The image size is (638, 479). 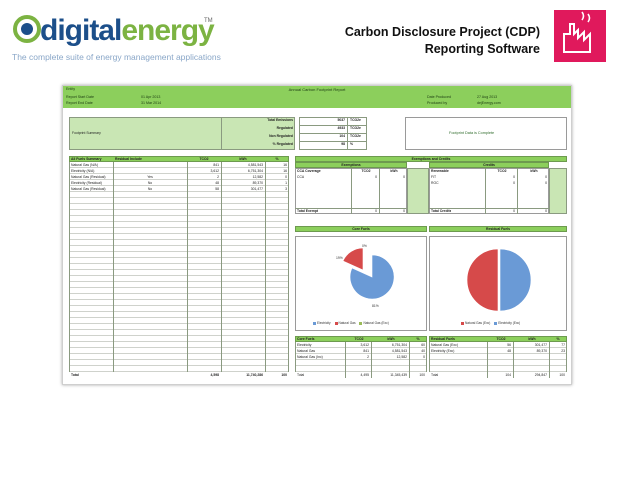 I want to click on pie-label-natural-gas-exc: 0%, so click(x=364, y=246).